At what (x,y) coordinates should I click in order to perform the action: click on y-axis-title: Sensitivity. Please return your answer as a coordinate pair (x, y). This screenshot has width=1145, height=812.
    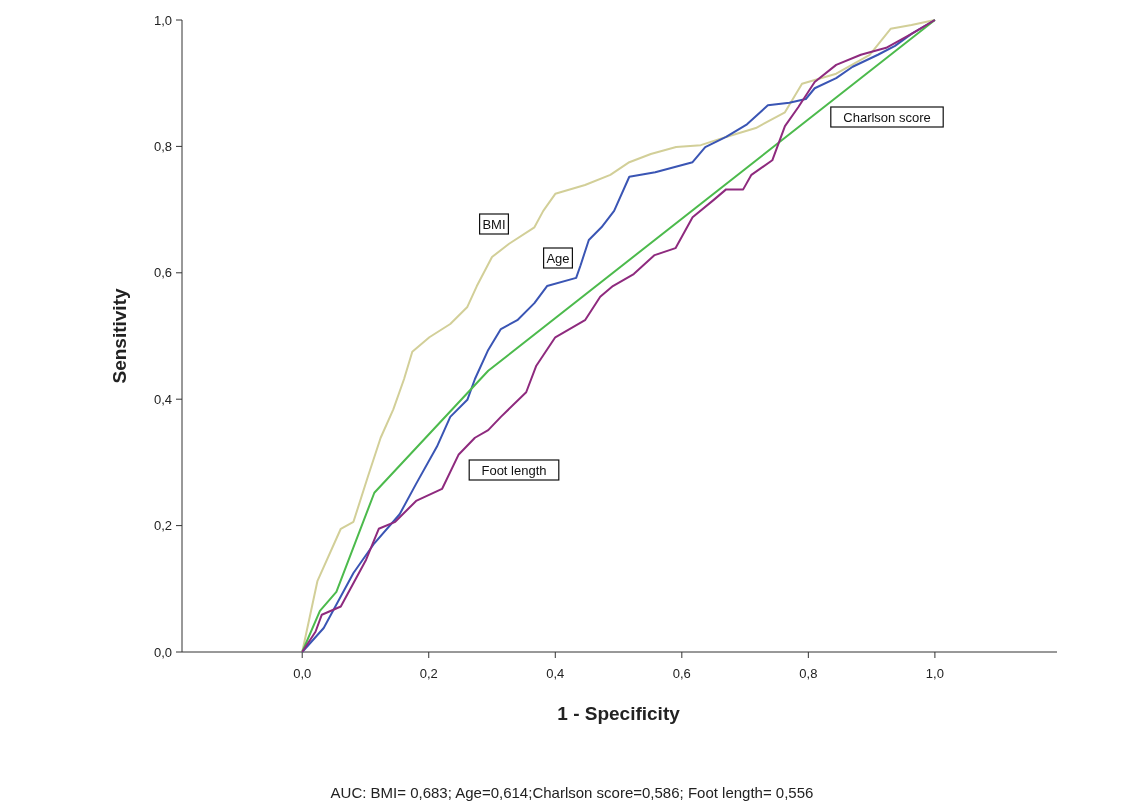
    Looking at the image, I should click on (119, 336).